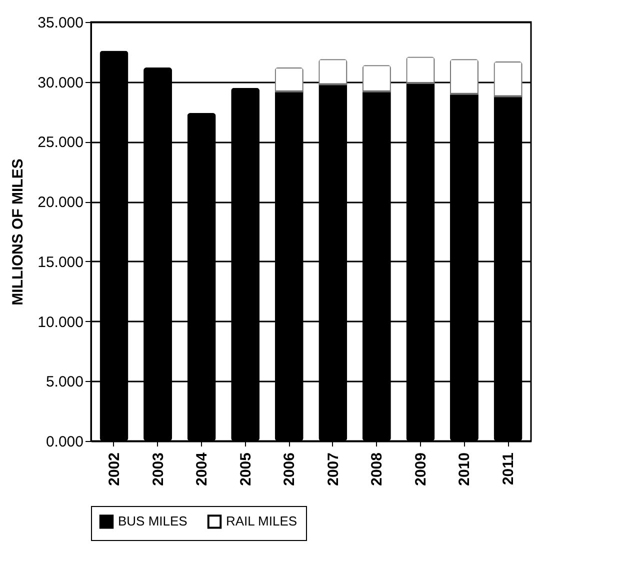 This screenshot has height=565, width=623. I want to click on x-tick-label: 2005, so click(245, 469).